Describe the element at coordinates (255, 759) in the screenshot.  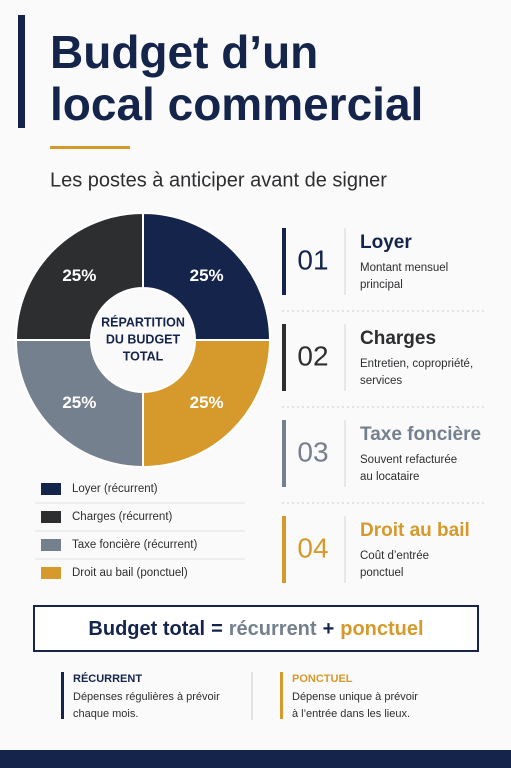
I see `footer-band` at that location.